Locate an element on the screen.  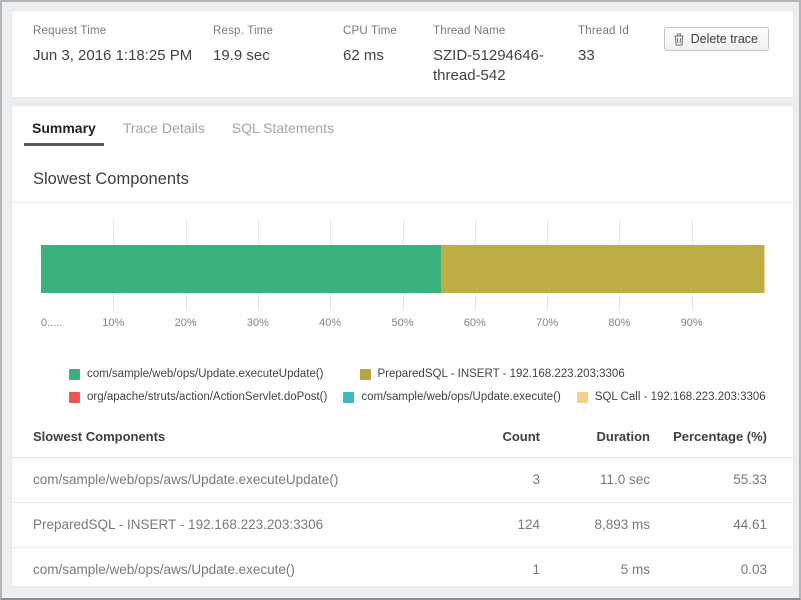
delete-trace-label: Delete trace is located at coordinates (724, 39).